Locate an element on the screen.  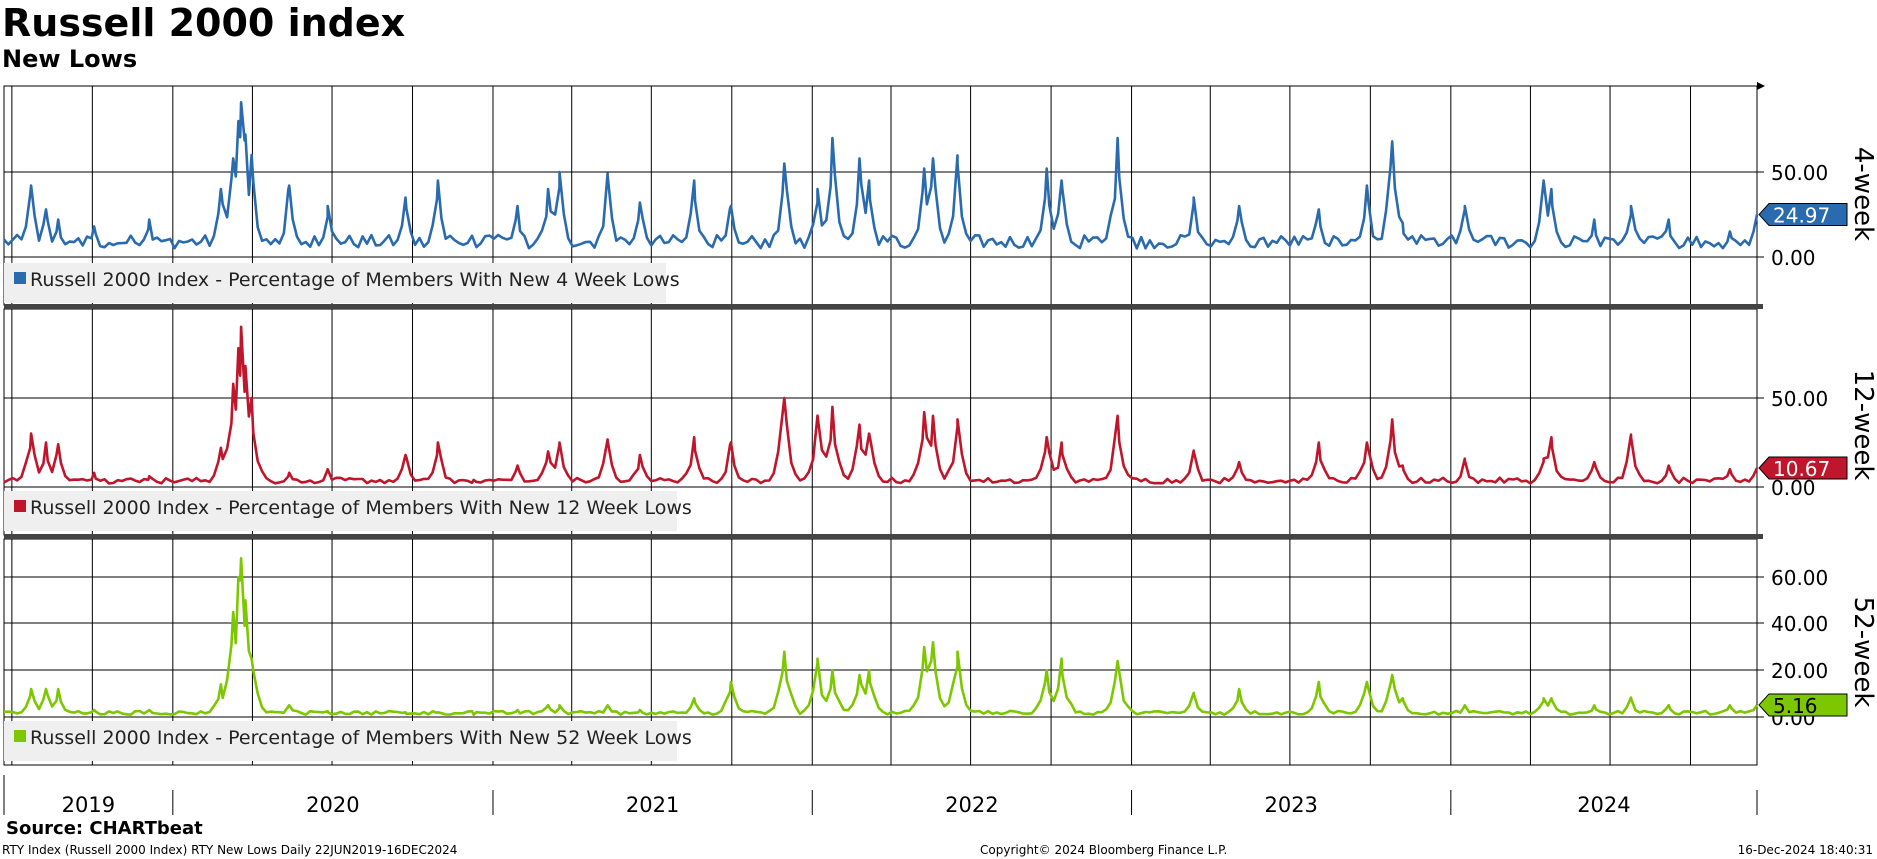
y-tick-label: 20.00 is located at coordinates (1799, 671).